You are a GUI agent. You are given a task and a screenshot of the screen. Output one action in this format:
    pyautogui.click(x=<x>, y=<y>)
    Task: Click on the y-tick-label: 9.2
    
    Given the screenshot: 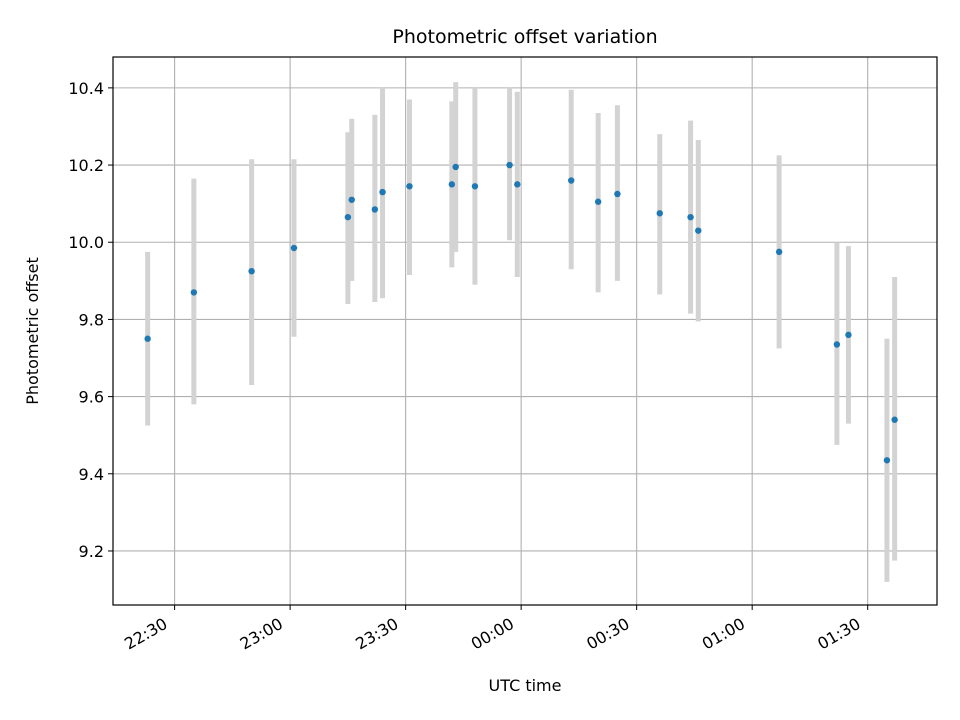 What is the action you would take?
    pyautogui.click(x=91, y=551)
    